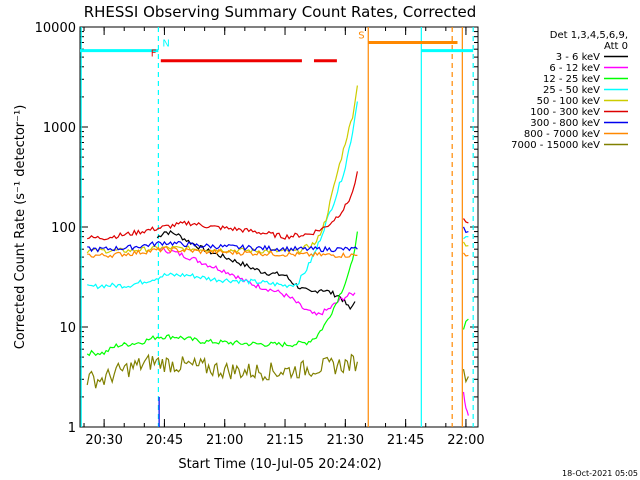 Image resolution: width=640 pixels, height=480 pixels. Describe the element at coordinates (164, 440) in the screenshot. I see `x-tick-label: 20:45` at that location.